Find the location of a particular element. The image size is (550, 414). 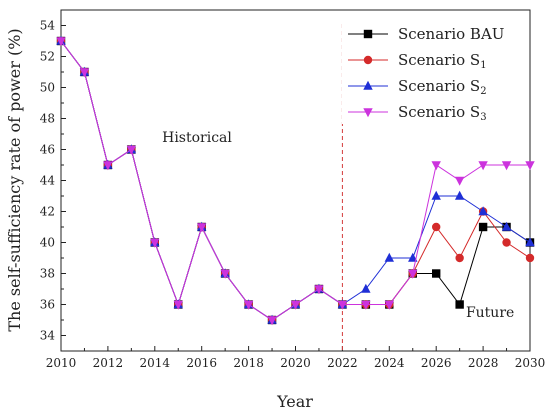

x-tick-label: 2026 is located at coordinates (436, 363).